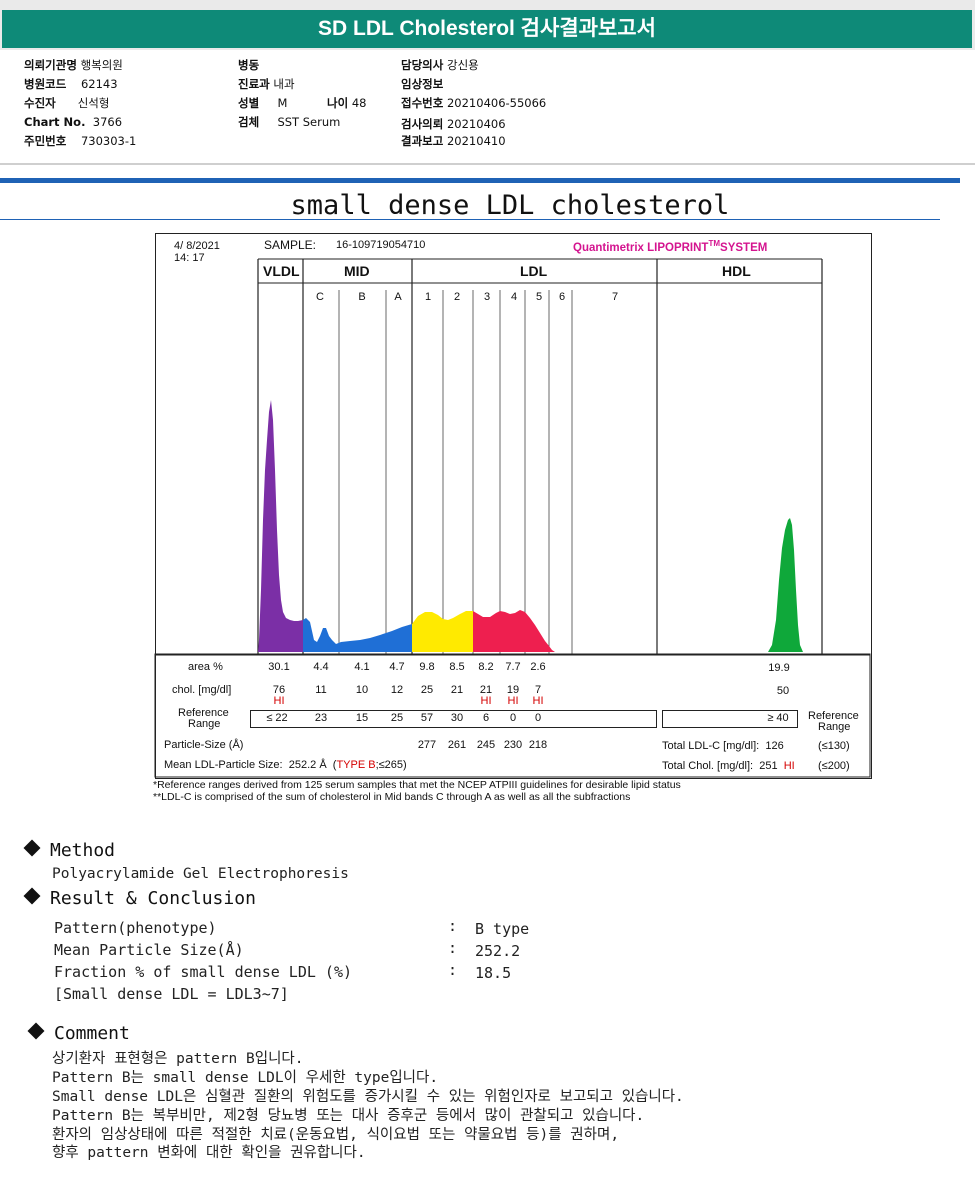  What do you see at coordinates (538, 701) in the screenshot?
I see `flag-ldl5-hi: HI` at bounding box center [538, 701].